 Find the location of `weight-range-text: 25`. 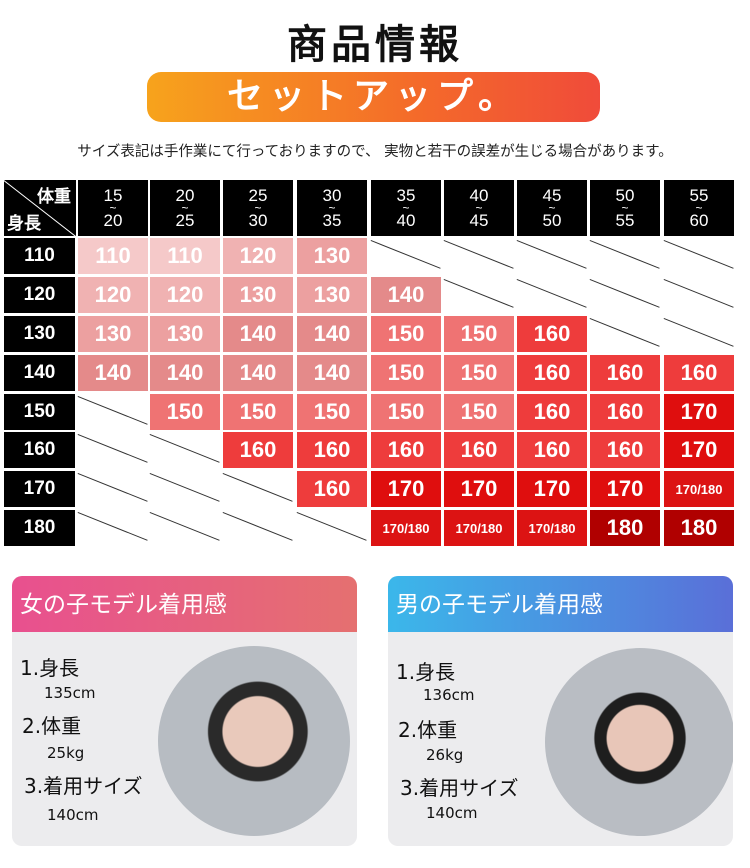

weight-range-text: 25 is located at coordinates (185, 220).